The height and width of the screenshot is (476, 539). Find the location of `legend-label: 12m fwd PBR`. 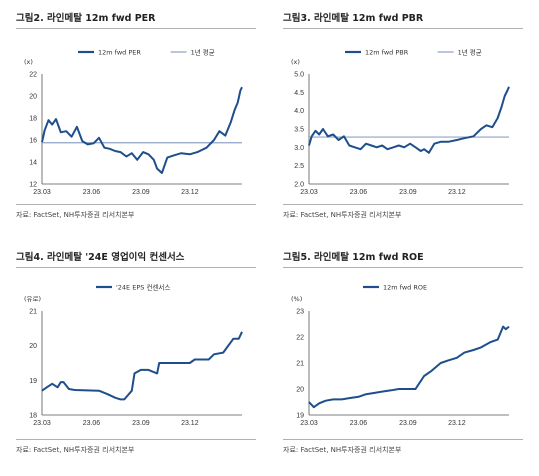

legend-label: 12m fwd PBR is located at coordinates (387, 53).